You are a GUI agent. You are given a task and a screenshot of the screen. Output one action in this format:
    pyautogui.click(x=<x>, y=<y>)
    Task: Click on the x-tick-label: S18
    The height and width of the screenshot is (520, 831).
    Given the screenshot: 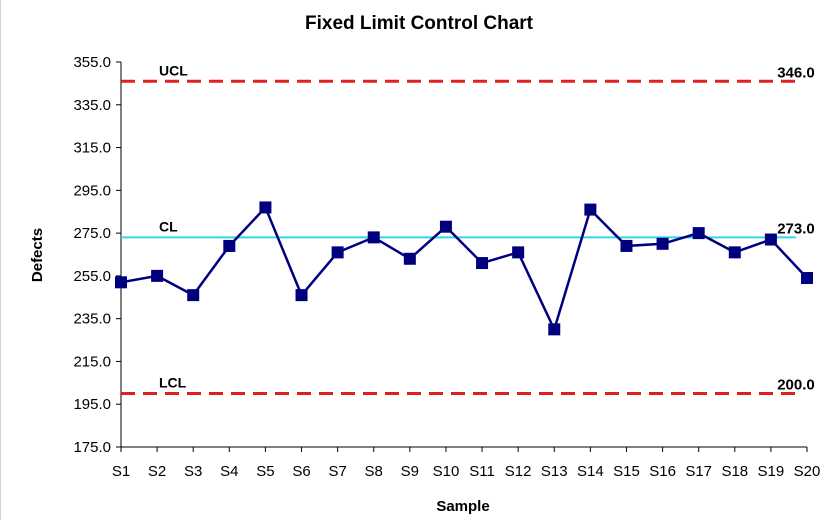 What is the action you would take?
    pyautogui.click(x=734, y=471)
    